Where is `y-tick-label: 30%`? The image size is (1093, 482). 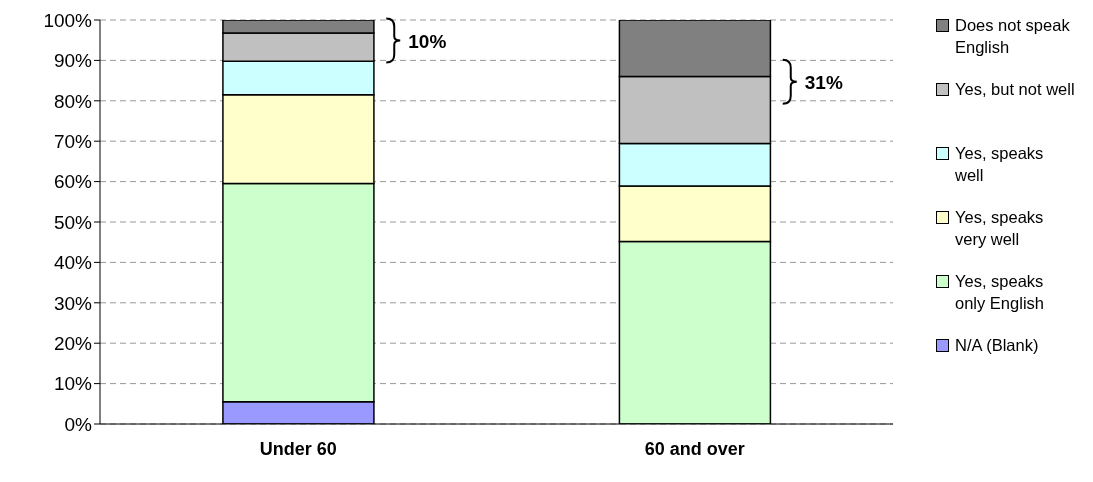 y-tick-label: 30% is located at coordinates (73, 303).